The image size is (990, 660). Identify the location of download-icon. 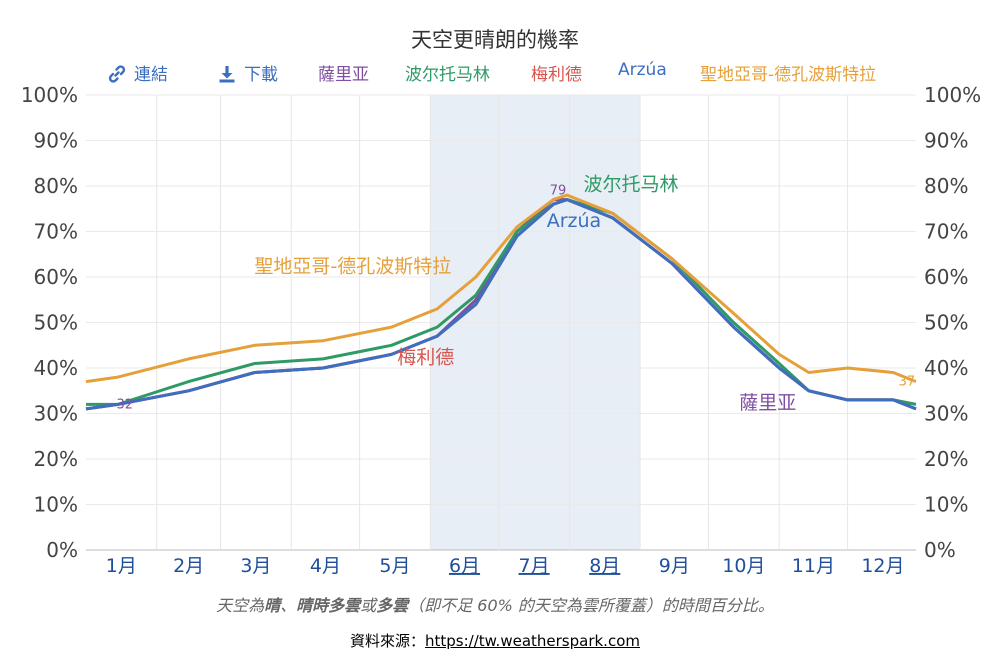
(227, 74).